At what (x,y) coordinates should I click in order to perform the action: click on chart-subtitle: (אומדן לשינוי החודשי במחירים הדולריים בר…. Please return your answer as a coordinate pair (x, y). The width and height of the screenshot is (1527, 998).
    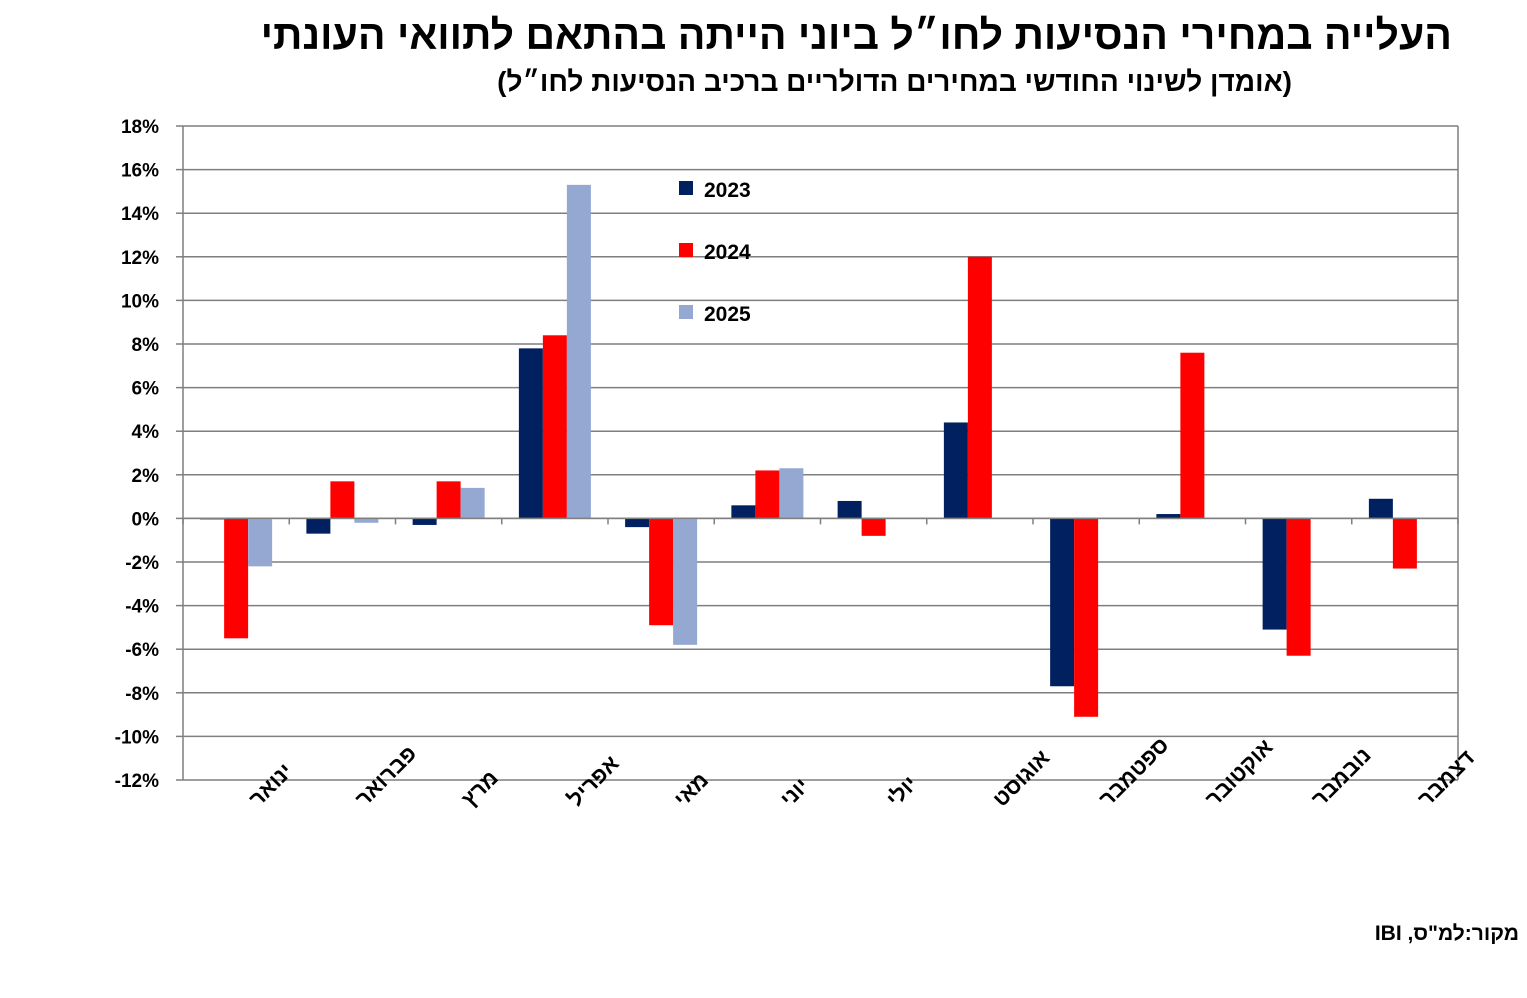
    Looking at the image, I should click on (894, 81).